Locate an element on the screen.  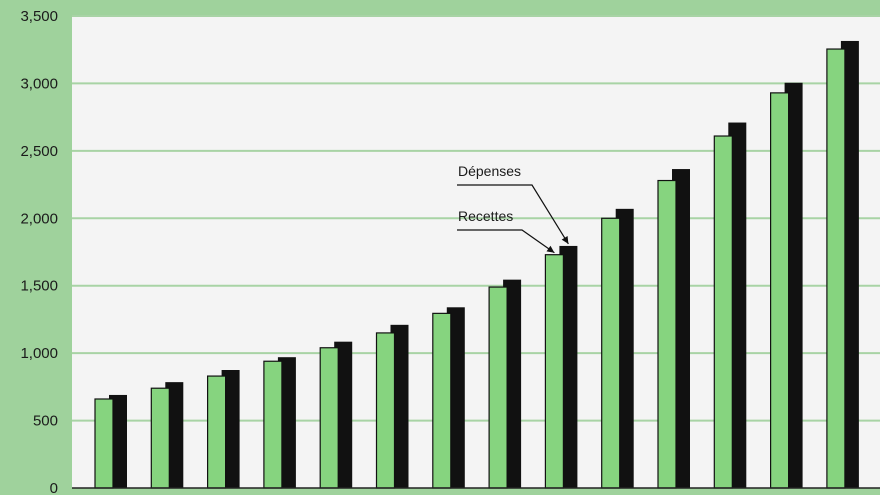
annotations: Dépenses Recettes is located at coordinates (513, 208).